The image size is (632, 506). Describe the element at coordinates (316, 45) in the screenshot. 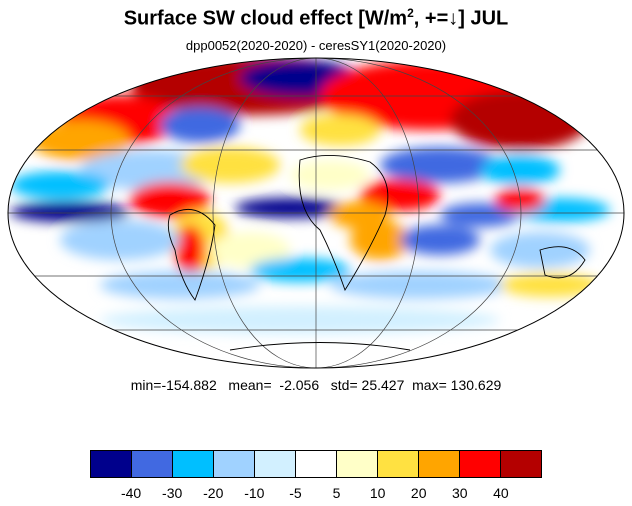

I see `plot-subtitle: dpp0052(2020-2020) - ceresSY1(2020-2020)` at that location.